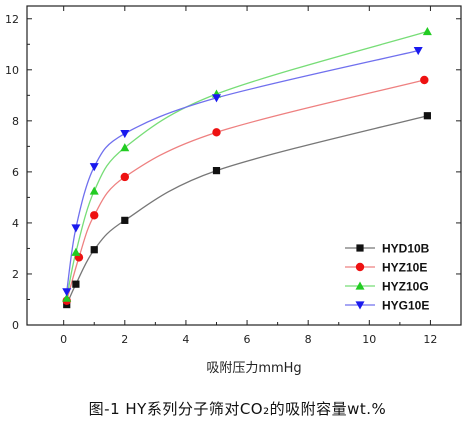 This screenshot has width=475, height=440. What do you see at coordinates (360, 305) in the screenshot?
I see `legend-marker-hyg10e` at bounding box center [360, 305].